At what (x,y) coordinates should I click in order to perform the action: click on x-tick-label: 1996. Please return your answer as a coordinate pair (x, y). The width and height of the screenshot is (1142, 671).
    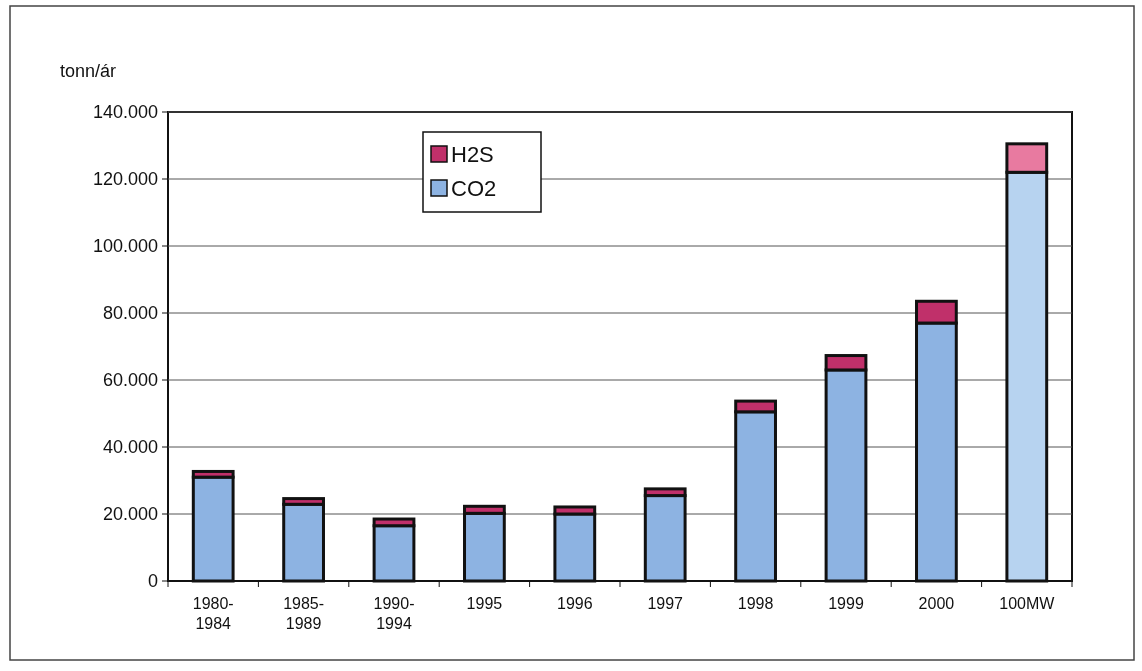
    Looking at the image, I should click on (575, 603).